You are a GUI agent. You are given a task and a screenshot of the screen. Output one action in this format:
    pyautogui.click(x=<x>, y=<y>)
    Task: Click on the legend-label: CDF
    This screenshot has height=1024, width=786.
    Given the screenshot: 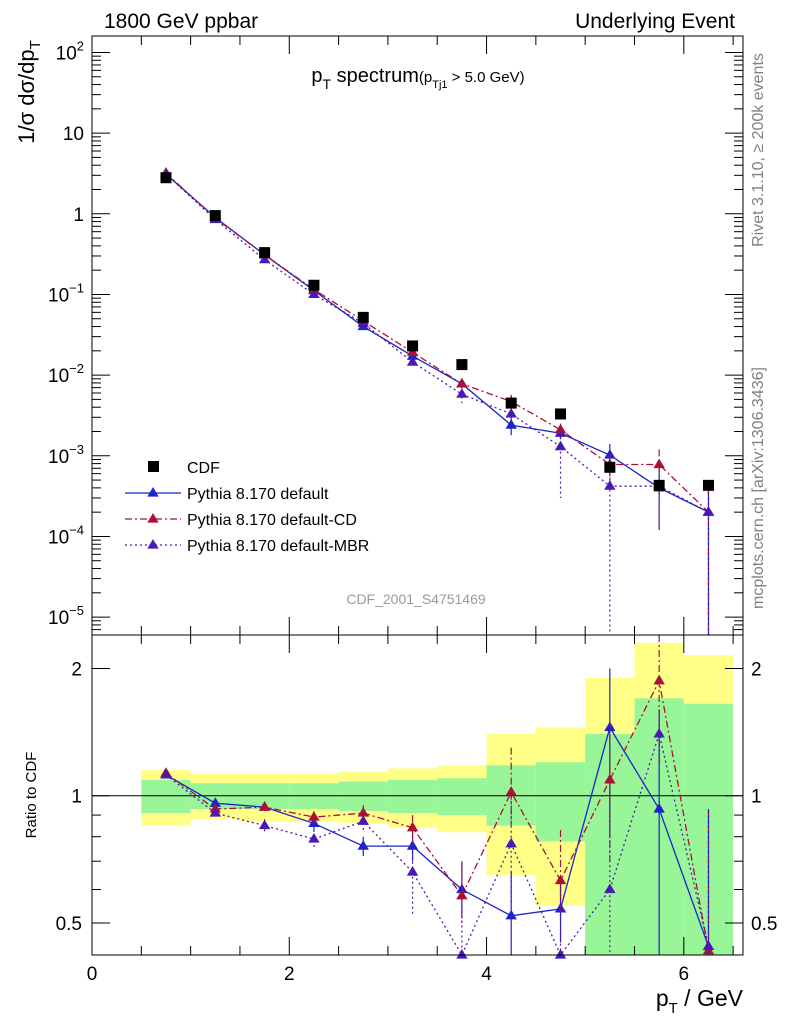 What is the action you would take?
    pyautogui.click(x=203, y=468)
    